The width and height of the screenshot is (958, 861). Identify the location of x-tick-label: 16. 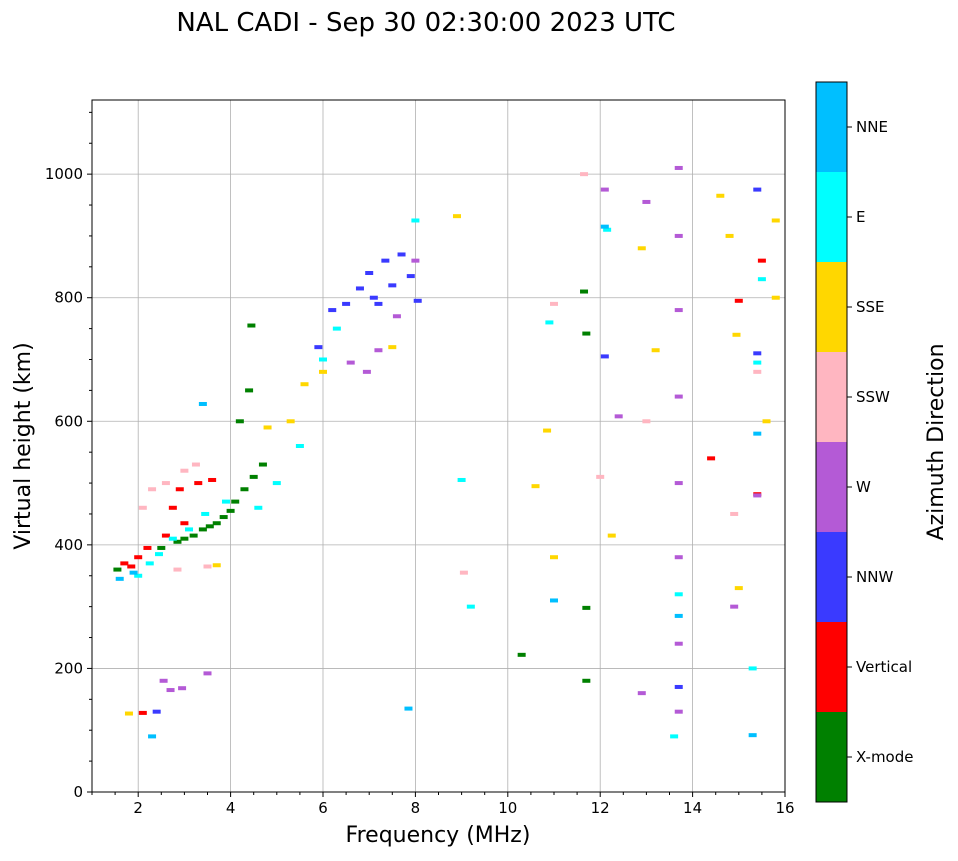
(784, 808).